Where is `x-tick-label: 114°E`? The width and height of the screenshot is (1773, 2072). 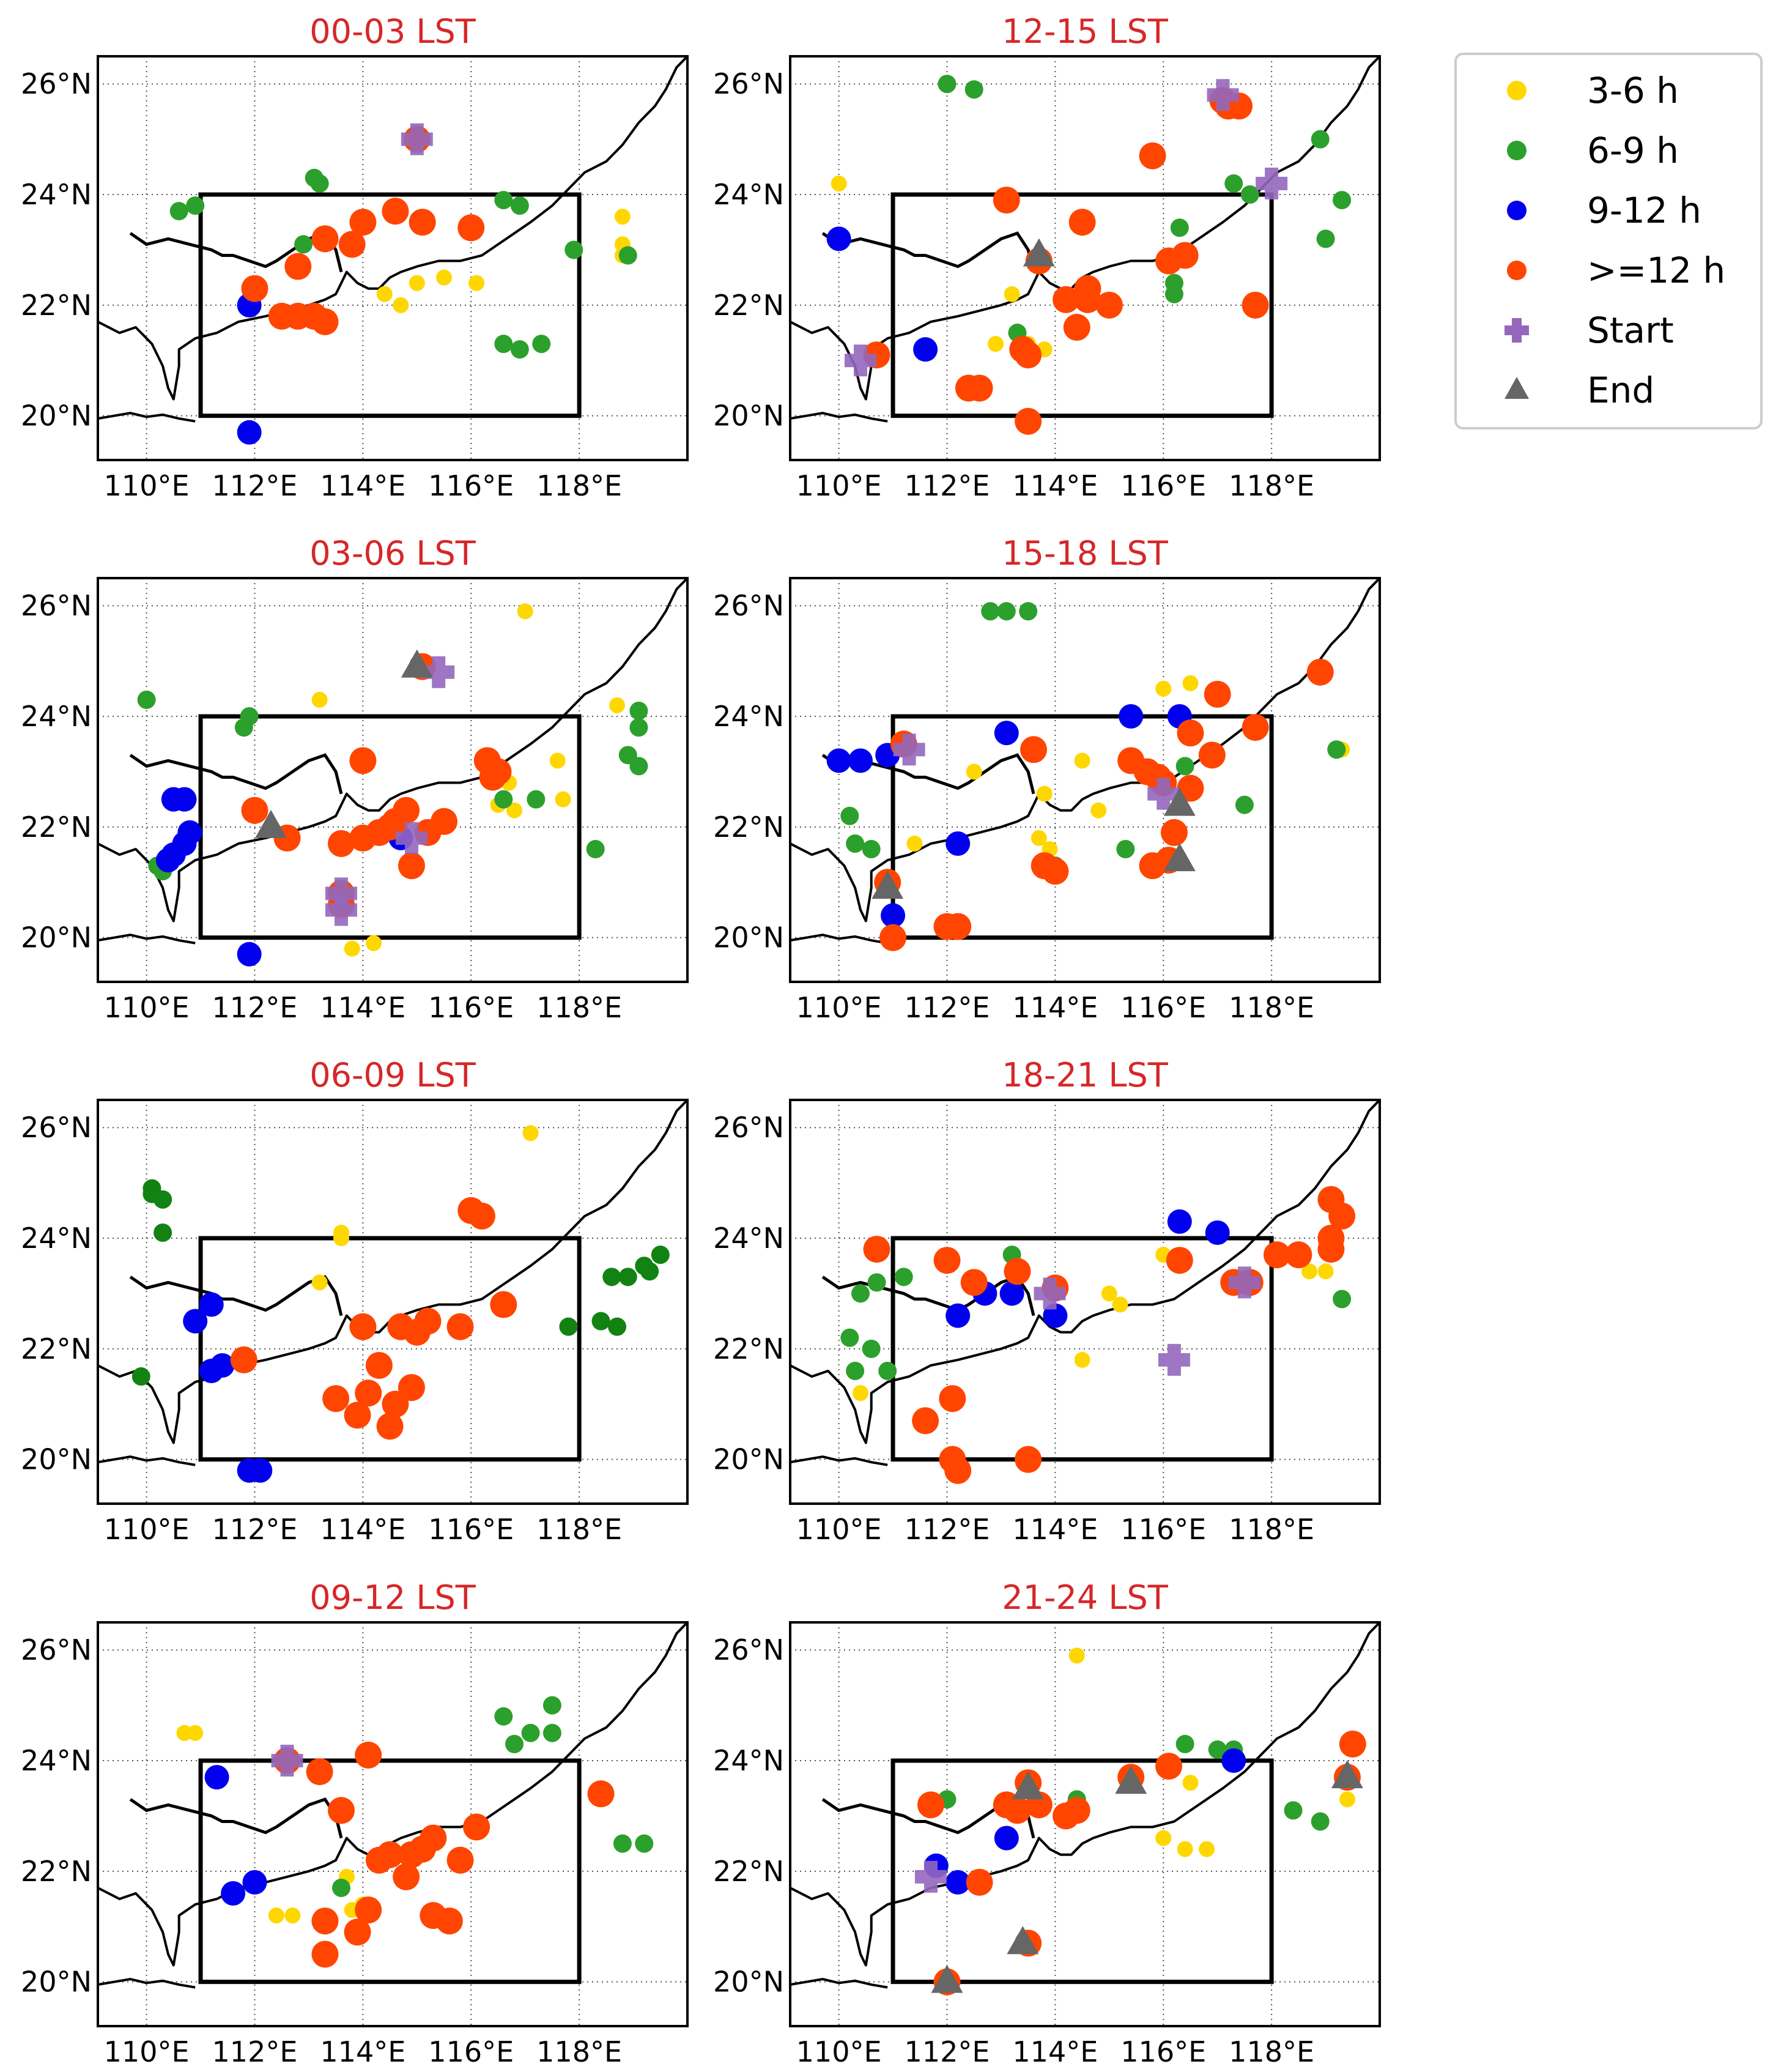
x-tick-label: 114°E is located at coordinates (1055, 1008).